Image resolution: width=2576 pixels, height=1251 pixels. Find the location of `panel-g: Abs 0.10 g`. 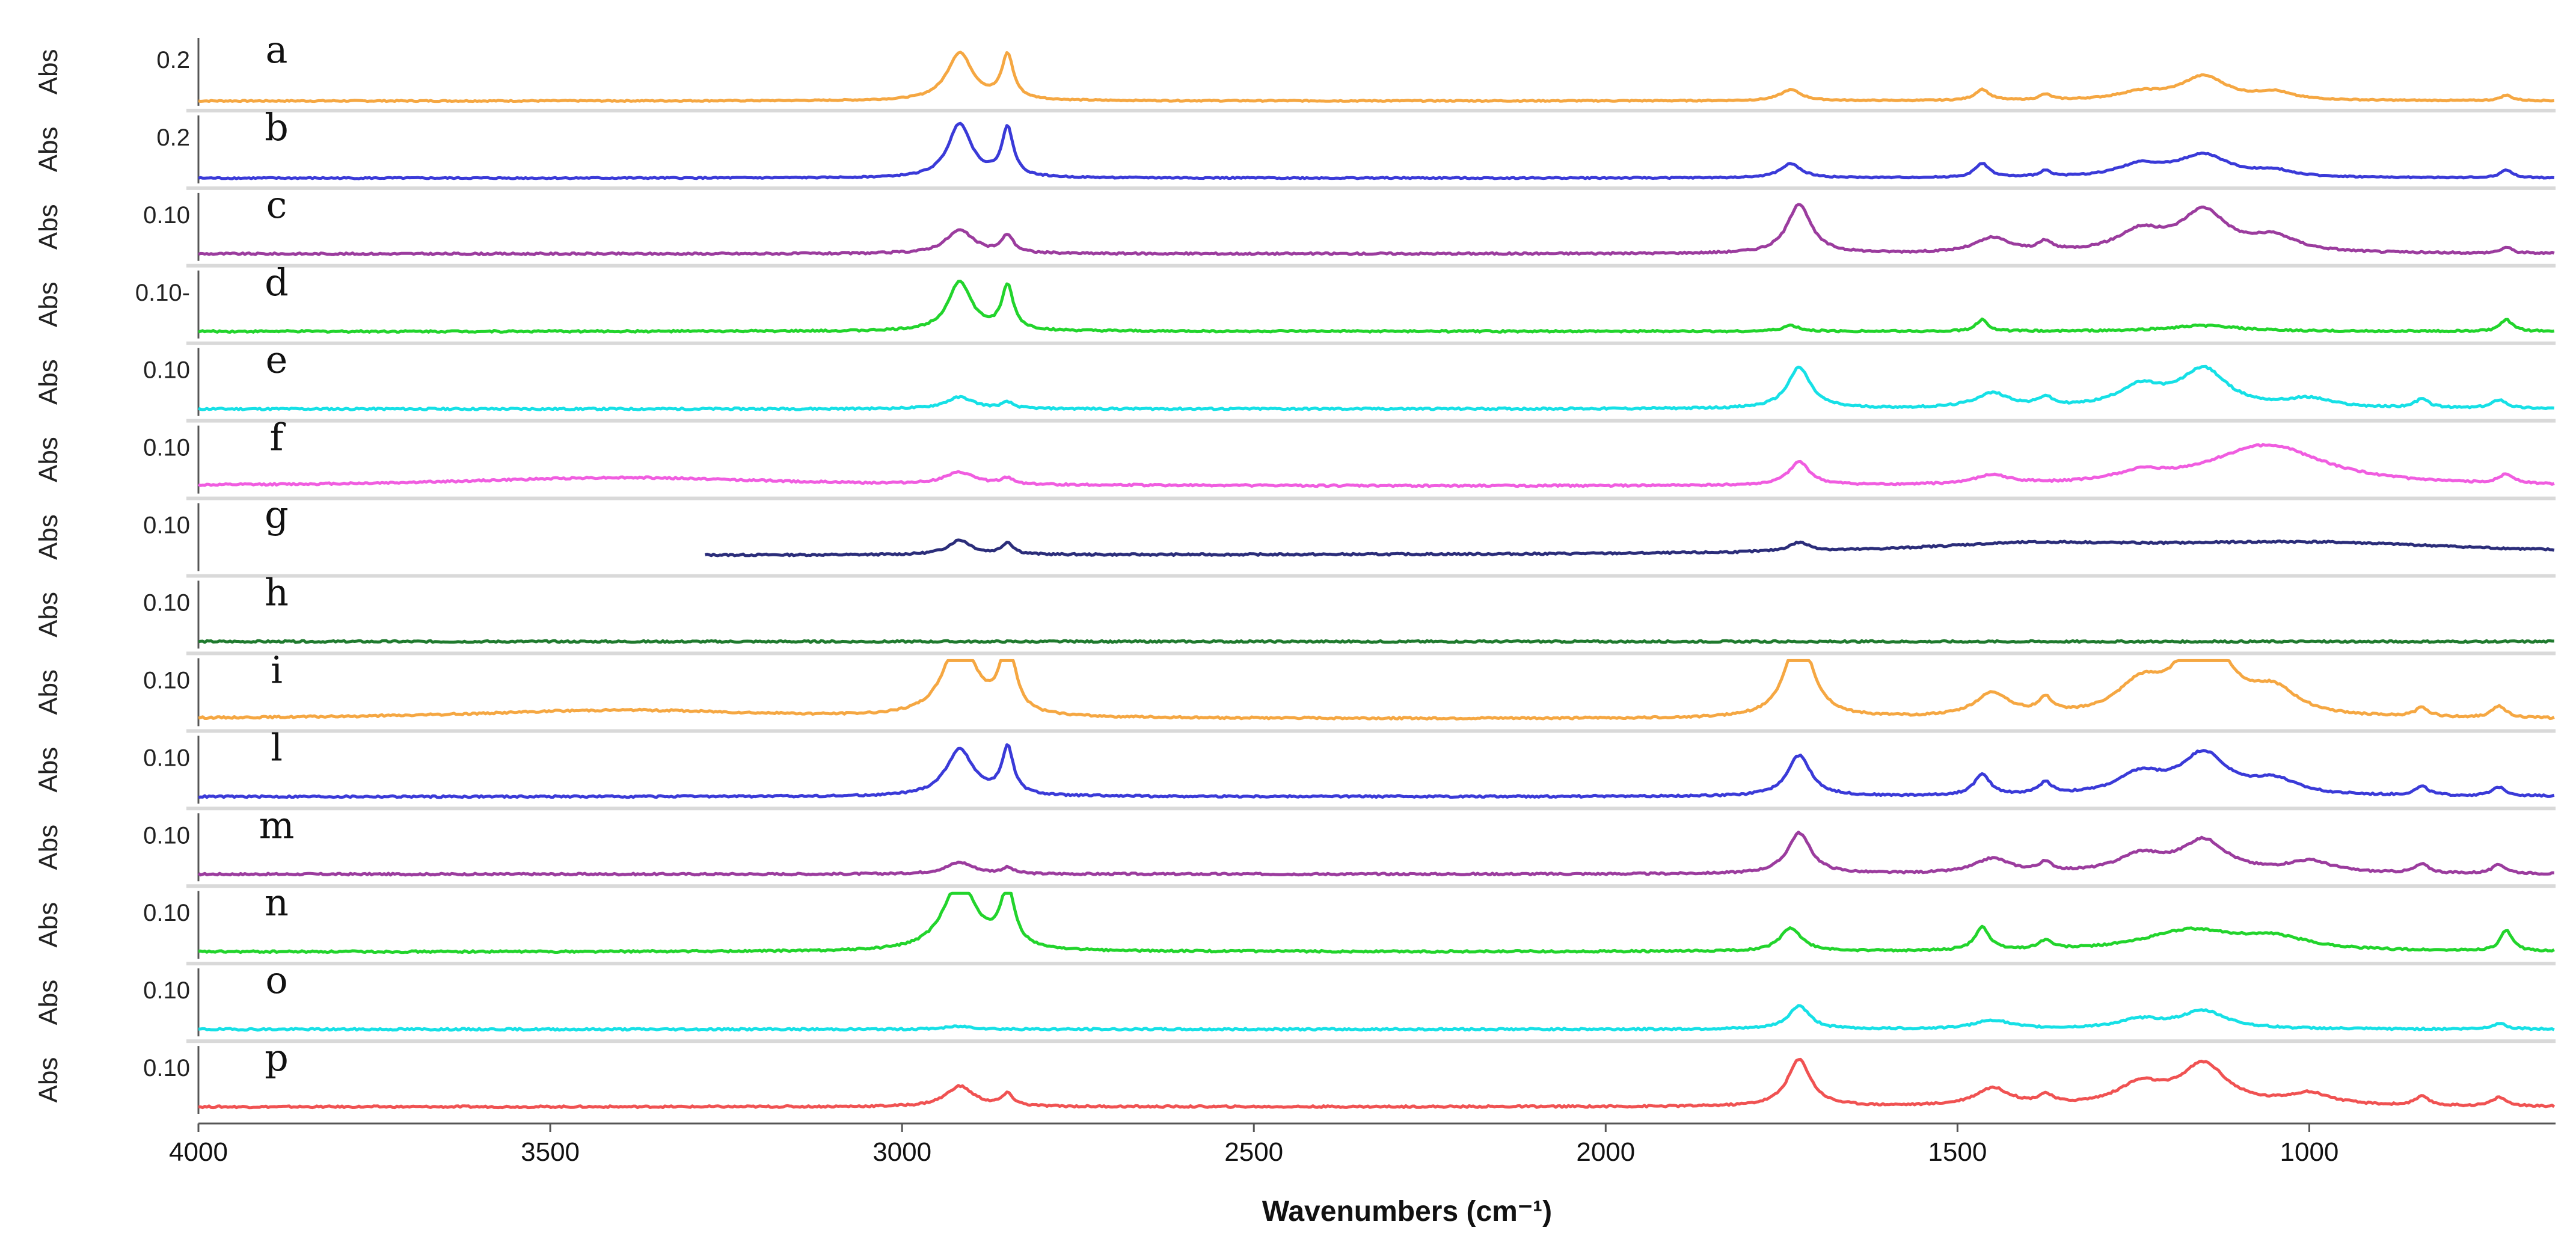

panel-g: Abs 0.10 g is located at coordinates (1295, 535).